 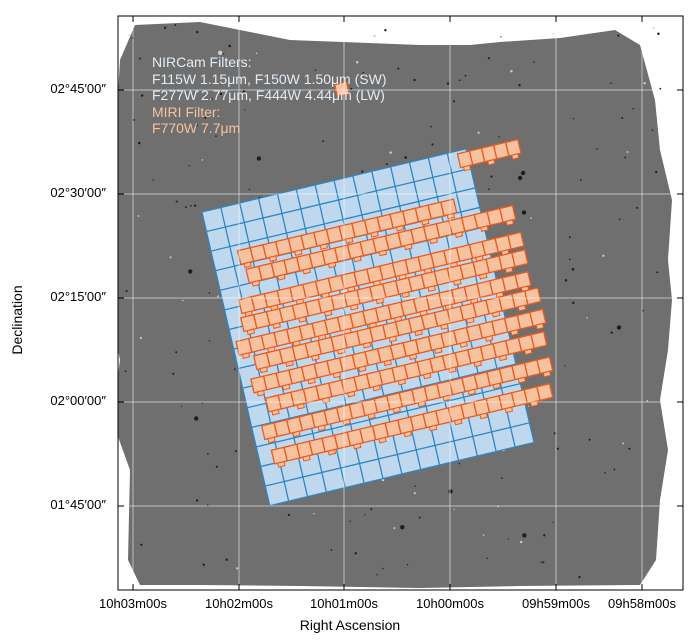 What do you see at coordinates (268, 95) in the screenshot?
I see `legend-nircam-lw: F277W 2.77μm, F444W 4.44μm (LW)` at bounding box center [268, 95].